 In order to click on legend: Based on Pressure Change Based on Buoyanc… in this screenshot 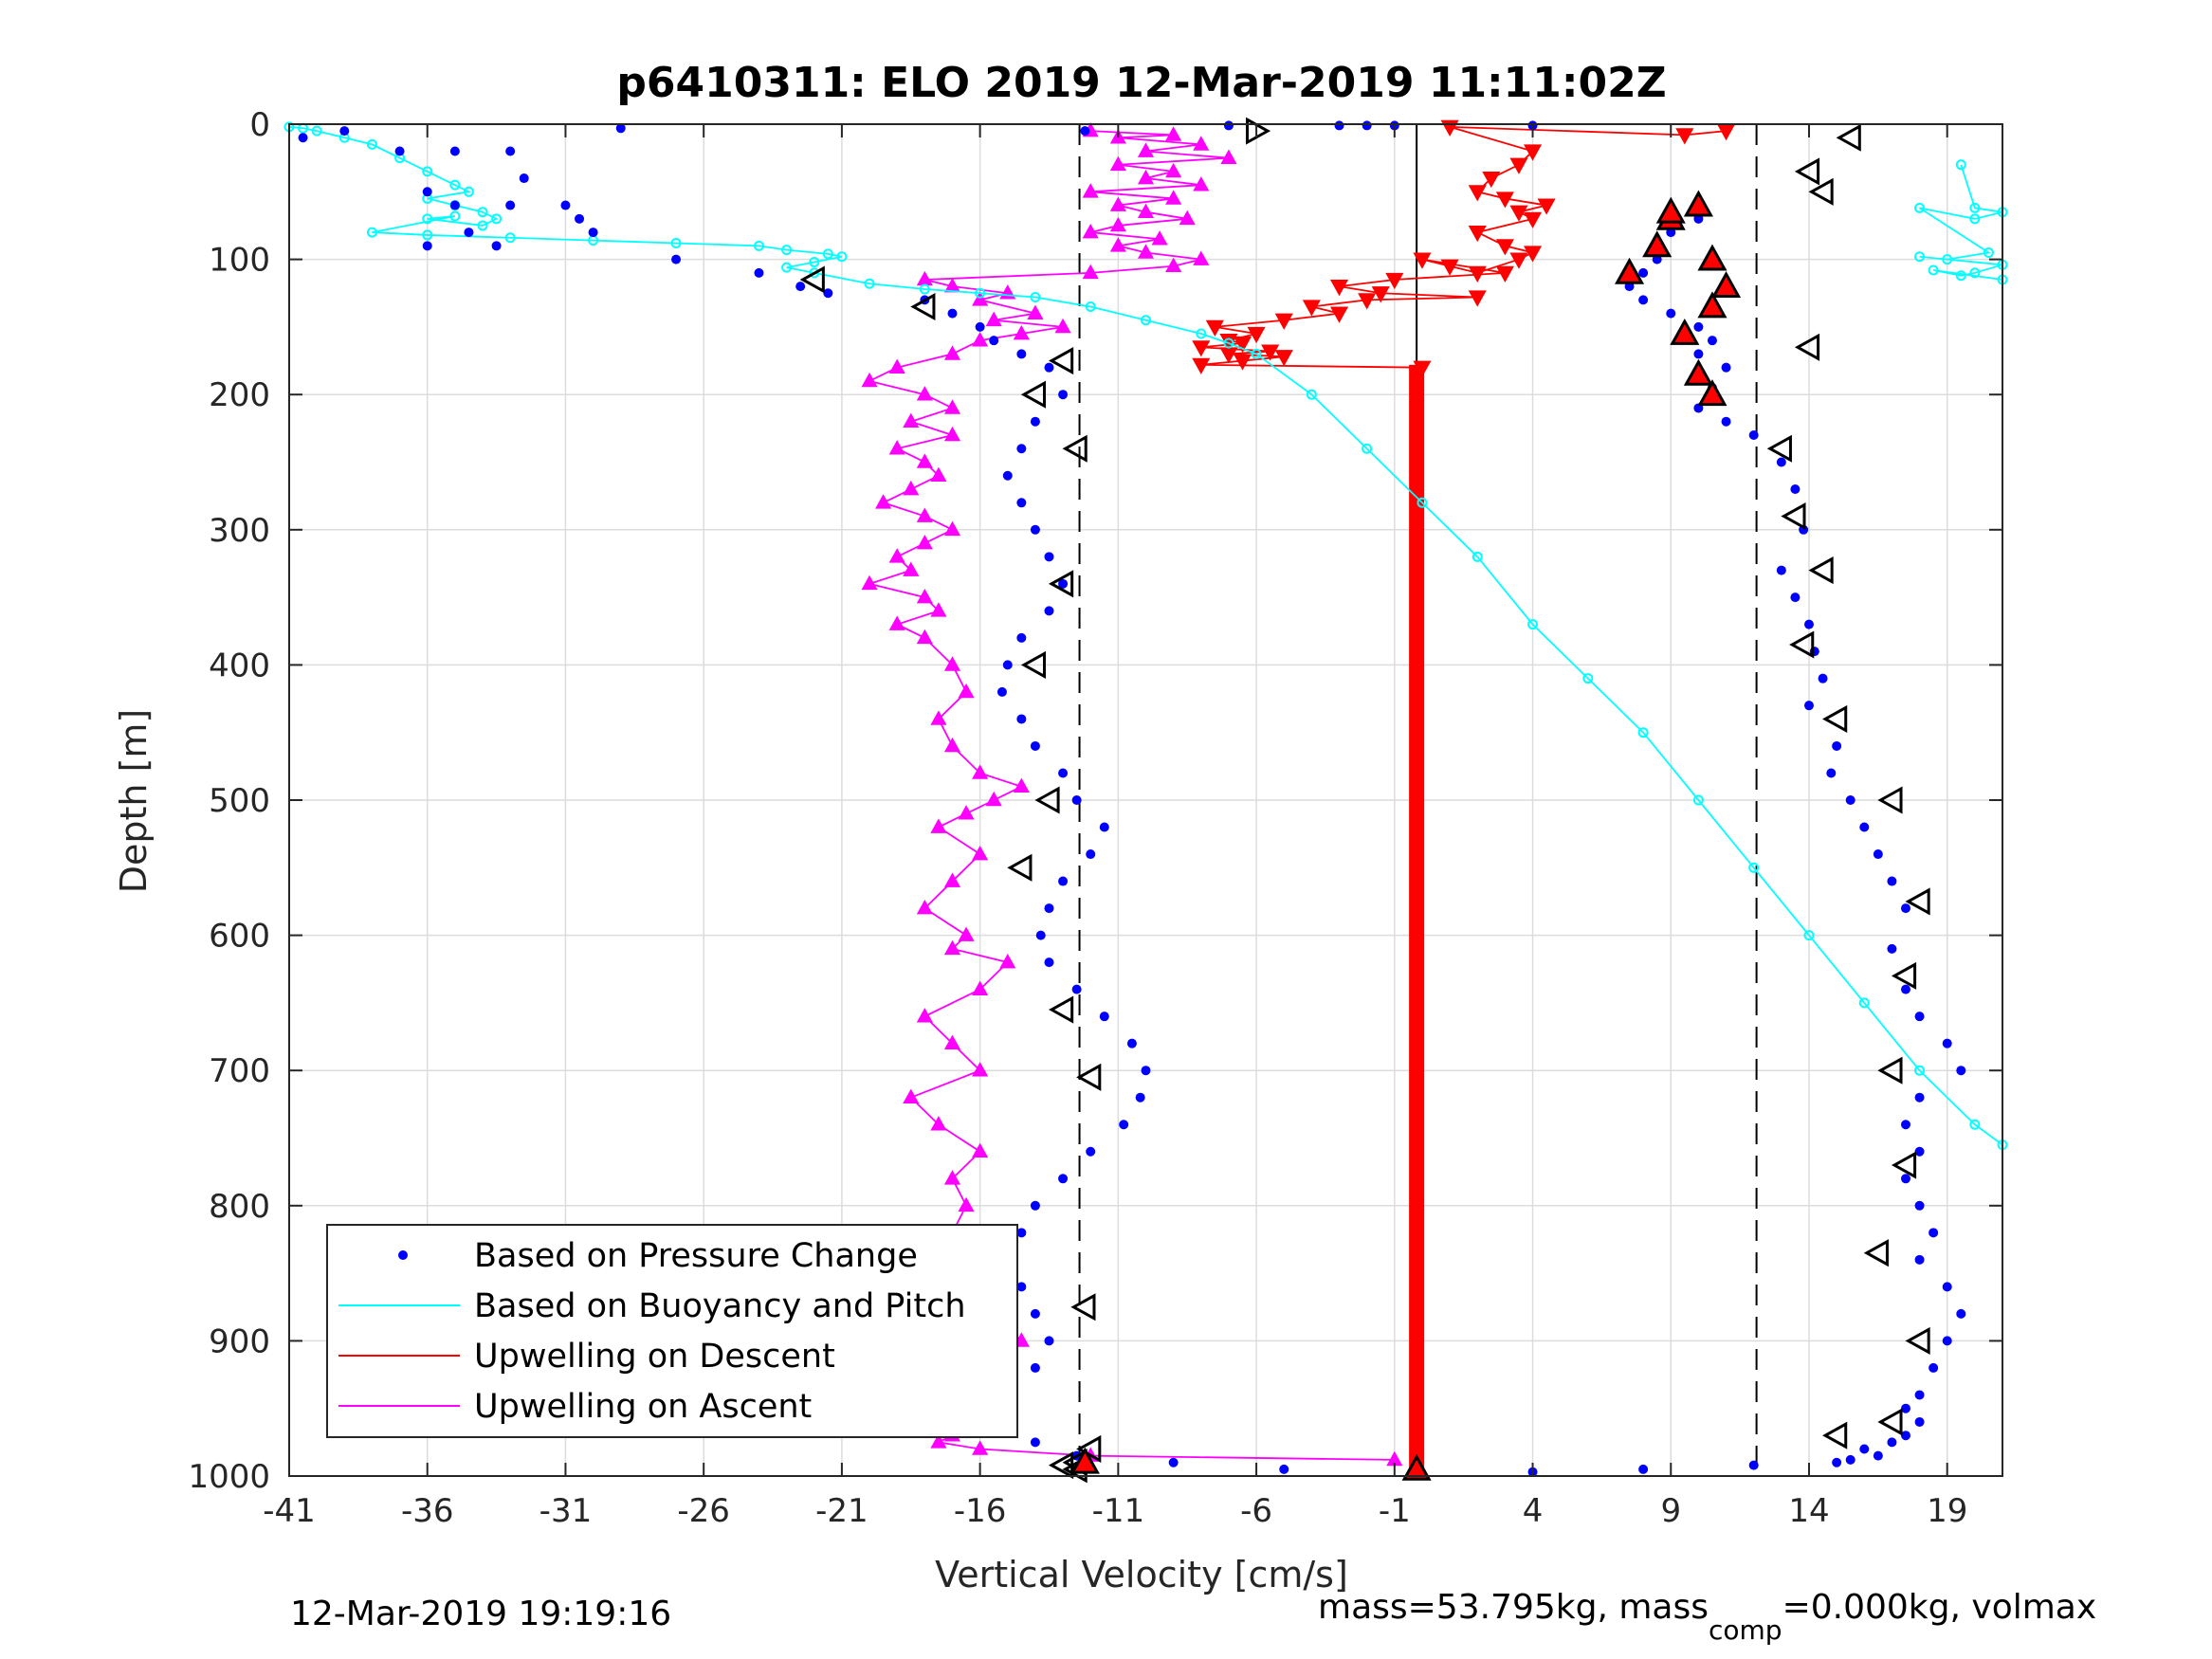, I will do `click(672, 1331)`.